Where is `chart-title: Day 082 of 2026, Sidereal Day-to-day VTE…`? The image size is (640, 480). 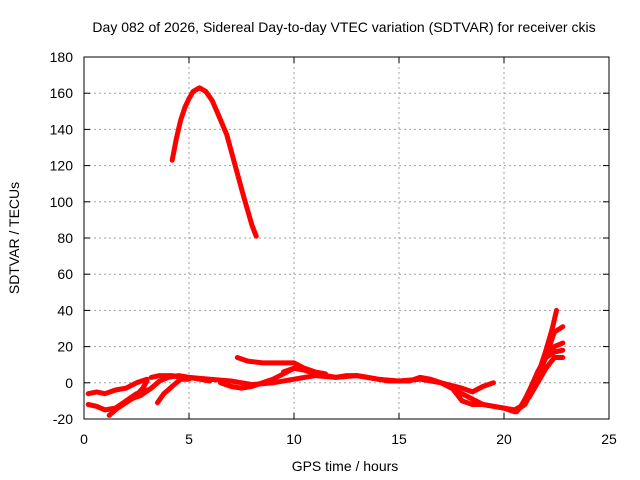 chart-title: Day 082 of 2026, Sidereal Day-to-day VTE… is located at coordinates (343, 27).